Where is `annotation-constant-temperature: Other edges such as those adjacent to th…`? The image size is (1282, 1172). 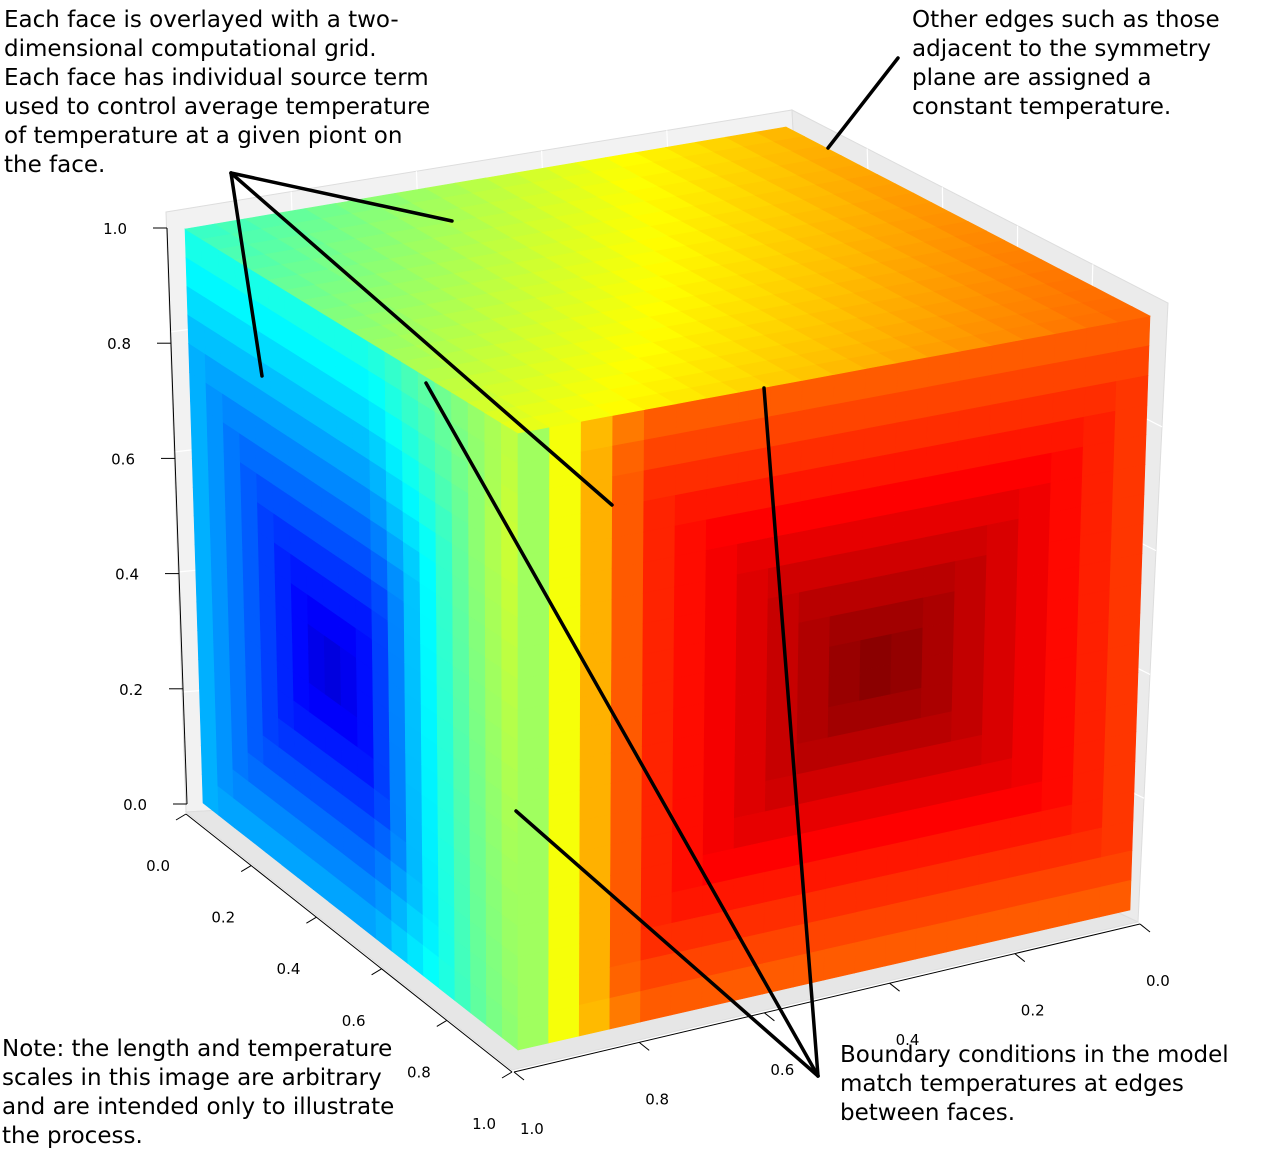
annotation-constant-temperature: Other edges such as those adjacent to th… is located at coordinates (1066, 63).